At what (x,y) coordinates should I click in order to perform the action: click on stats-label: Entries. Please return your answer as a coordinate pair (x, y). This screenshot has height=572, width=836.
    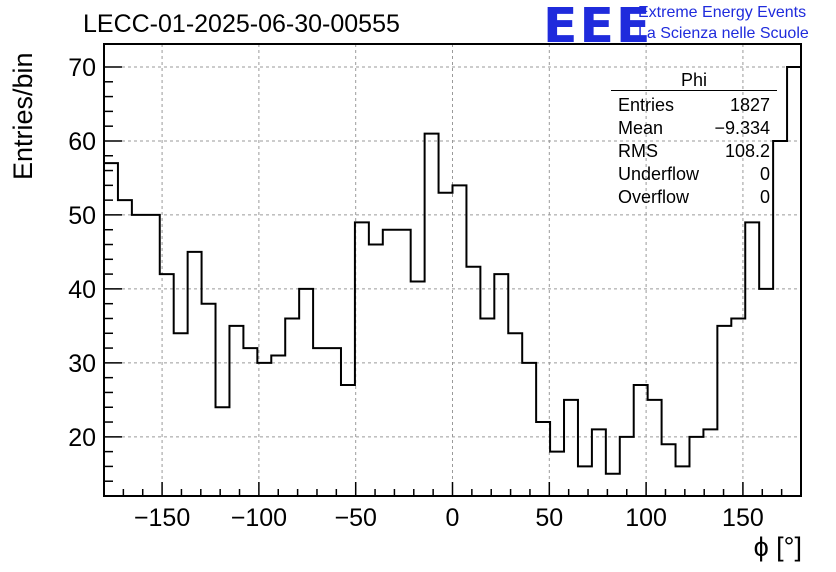
    Looking at the image, I should click on (646, 105).